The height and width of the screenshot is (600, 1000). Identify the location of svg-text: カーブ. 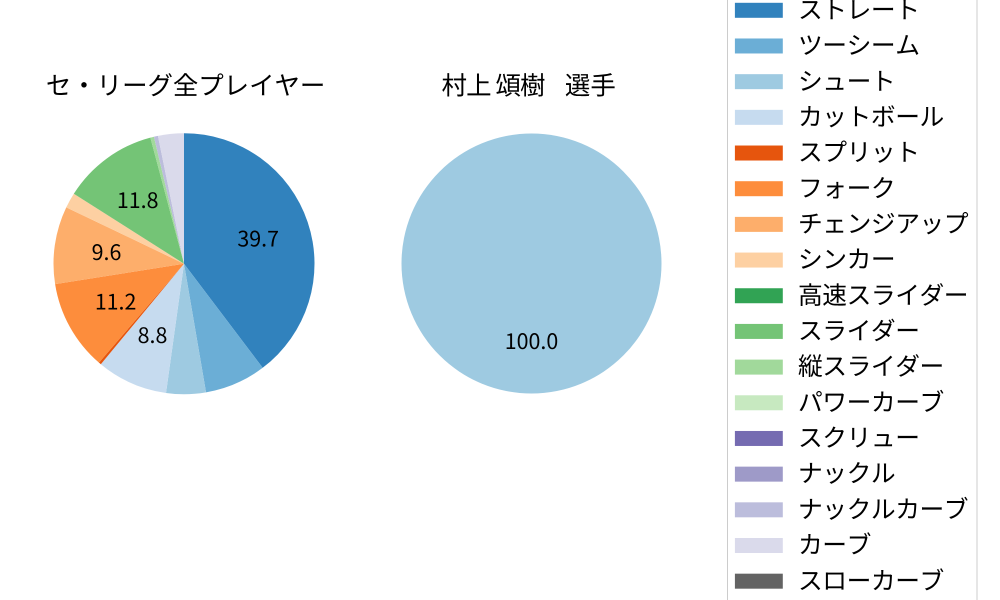
(834, 544).